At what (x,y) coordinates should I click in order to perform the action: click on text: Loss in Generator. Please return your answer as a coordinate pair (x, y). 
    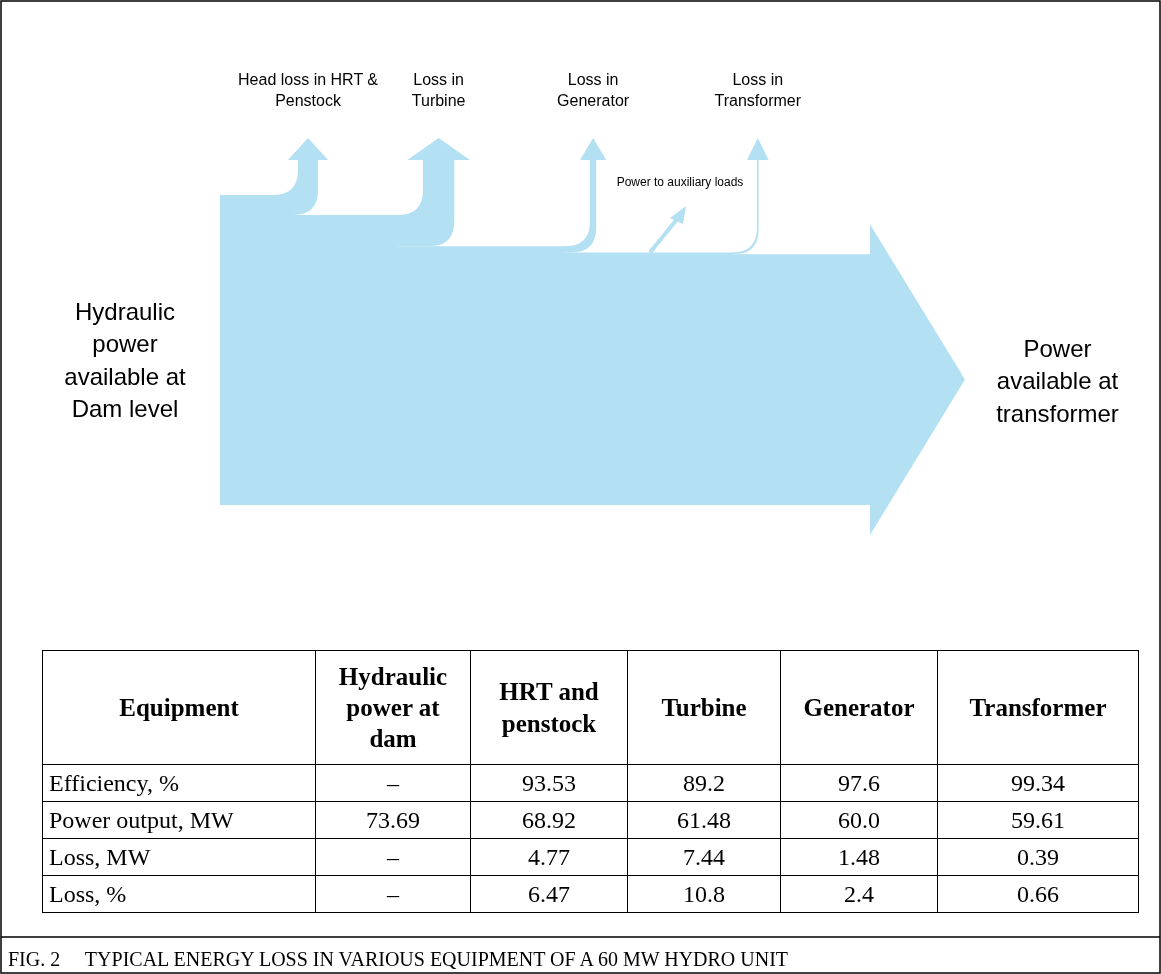
    Looking at the image, I should click on (593, 91).